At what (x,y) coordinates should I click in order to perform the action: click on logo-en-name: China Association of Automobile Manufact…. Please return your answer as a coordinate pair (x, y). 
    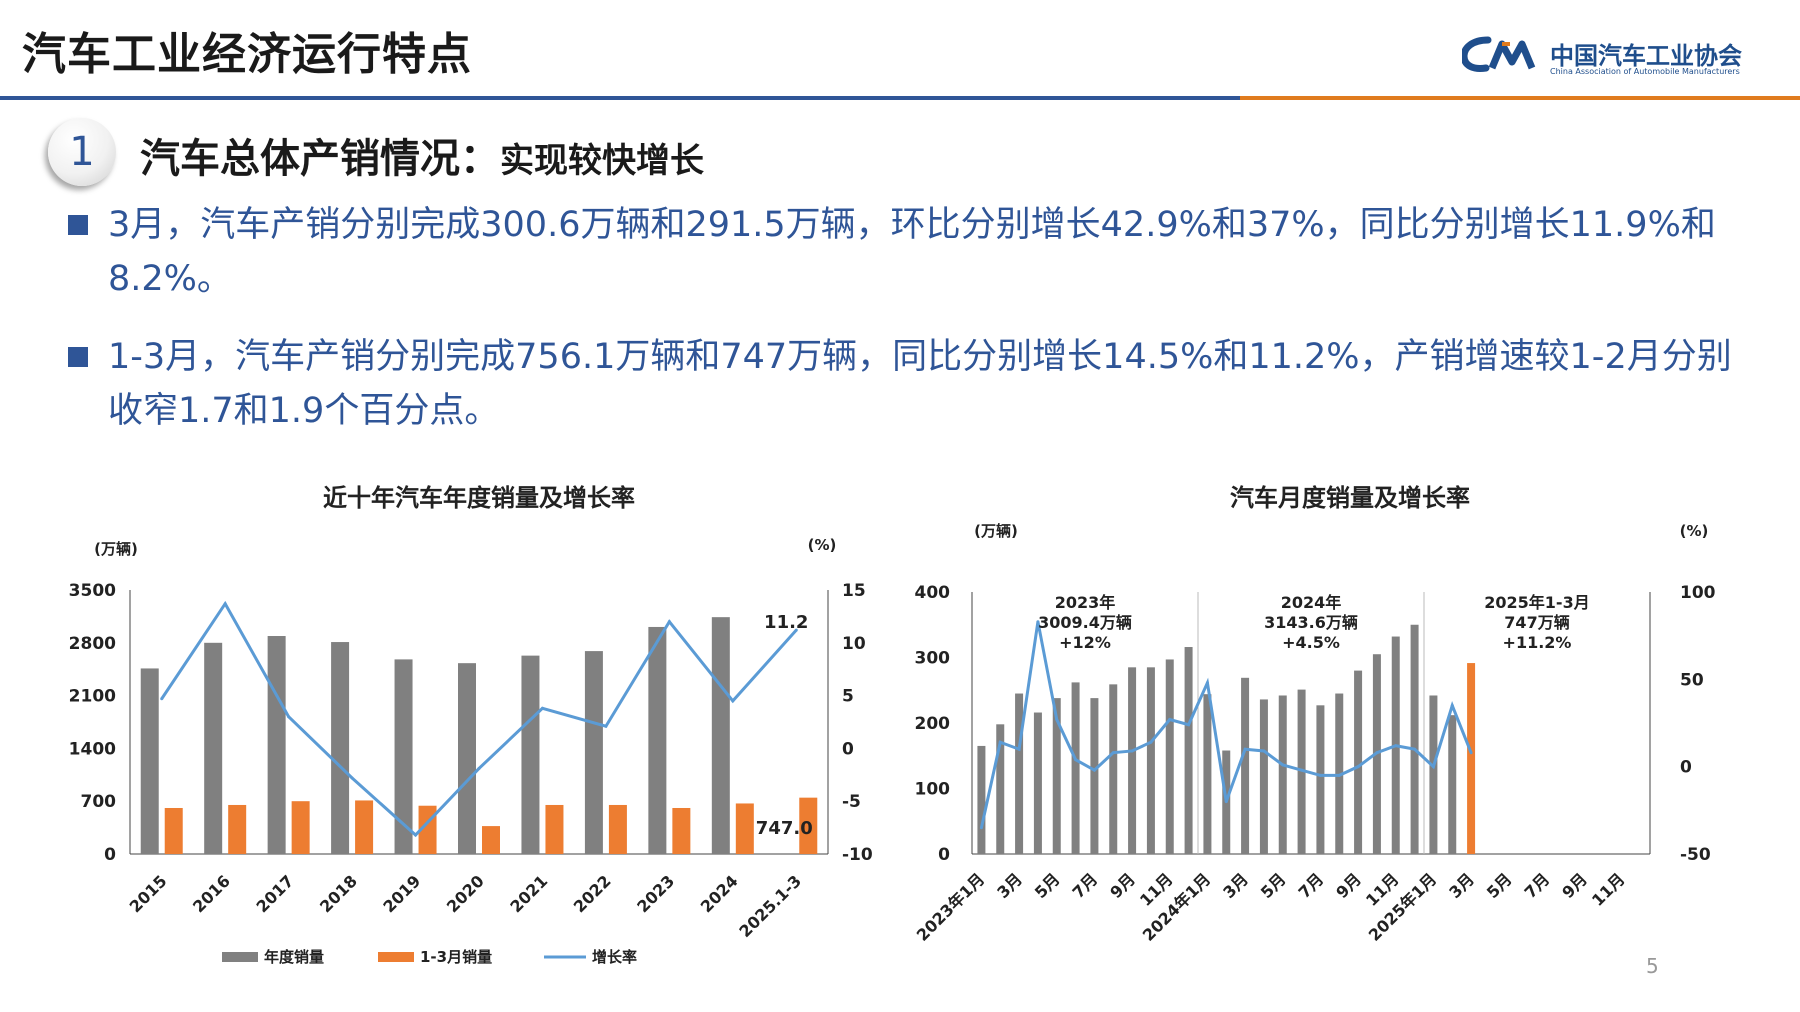
    Looking at the image, I should click on (1645, 71).